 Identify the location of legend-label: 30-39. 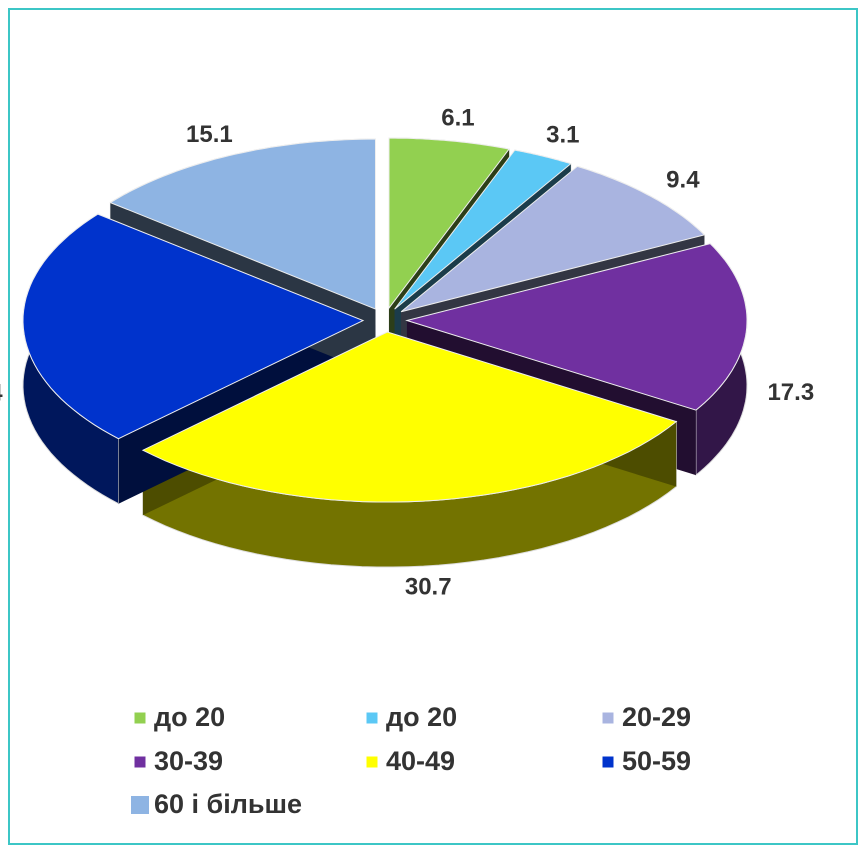
(188, 761).